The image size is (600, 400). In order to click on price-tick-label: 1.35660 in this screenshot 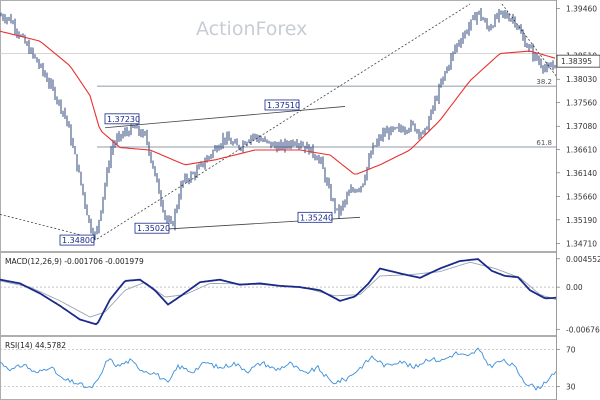, I will do `click(581, 197)`.